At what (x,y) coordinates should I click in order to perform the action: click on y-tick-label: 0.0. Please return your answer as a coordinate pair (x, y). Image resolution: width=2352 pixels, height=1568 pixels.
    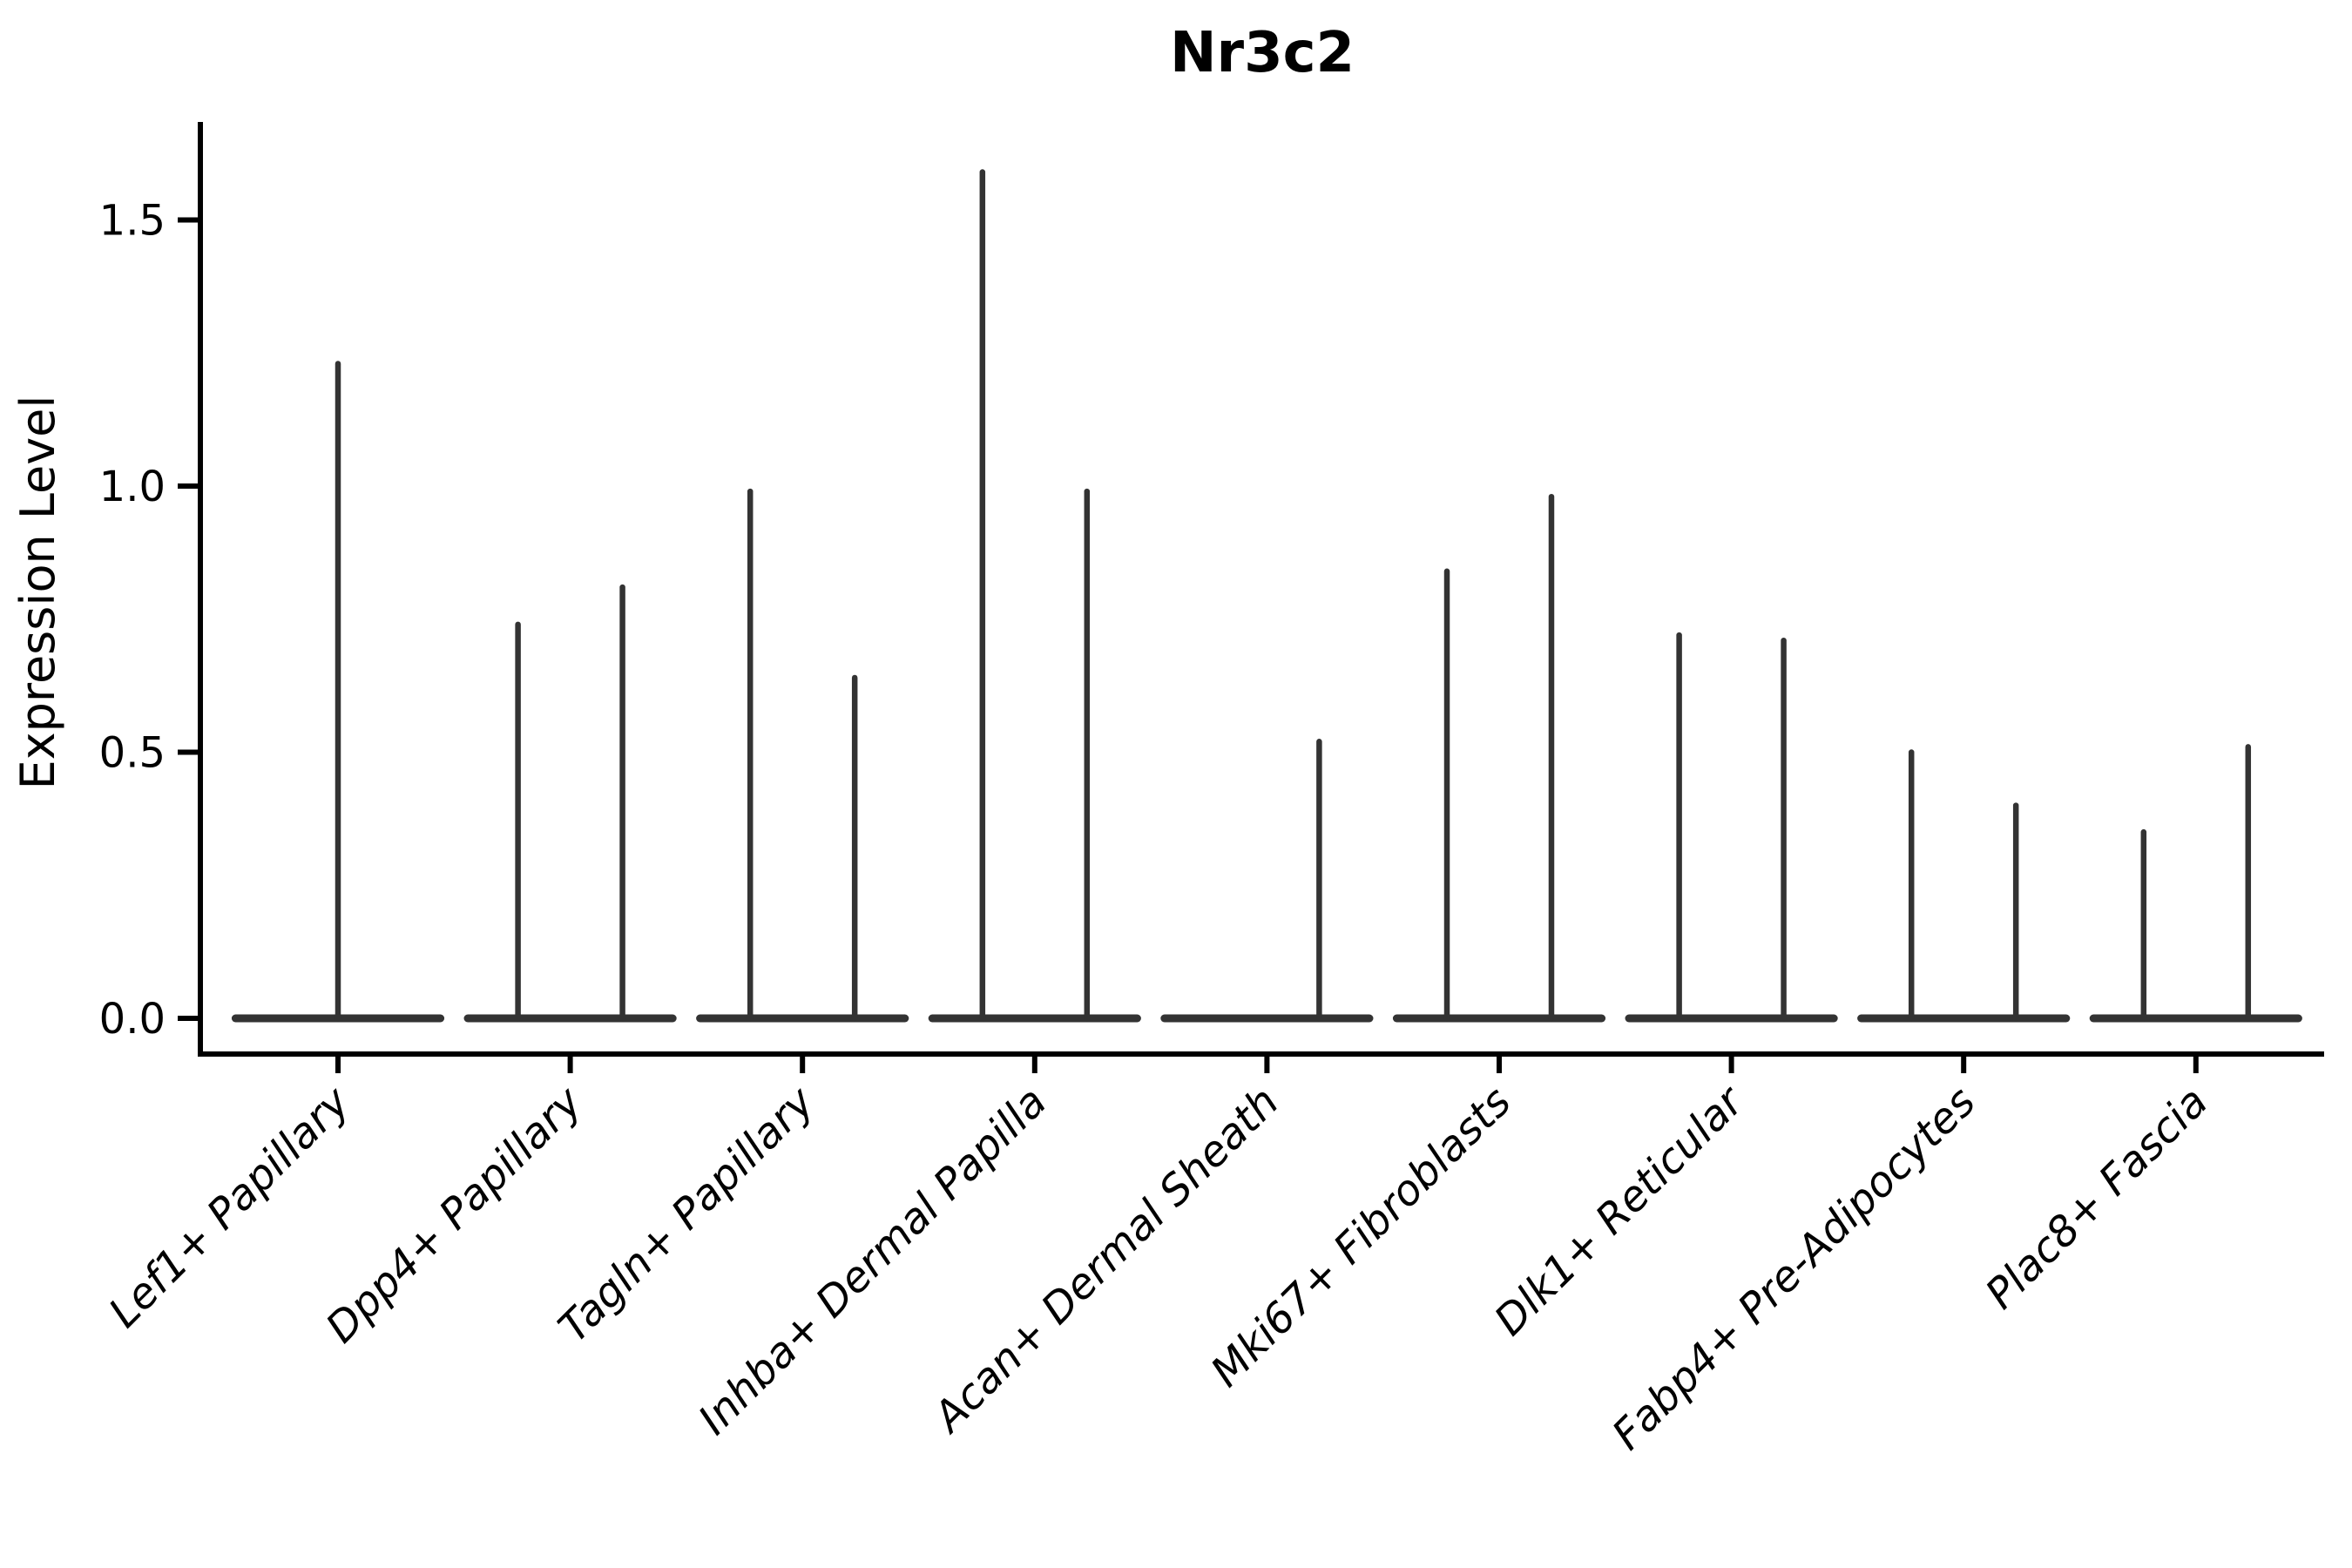
    Looking at the image, I should click on (132, 1019).